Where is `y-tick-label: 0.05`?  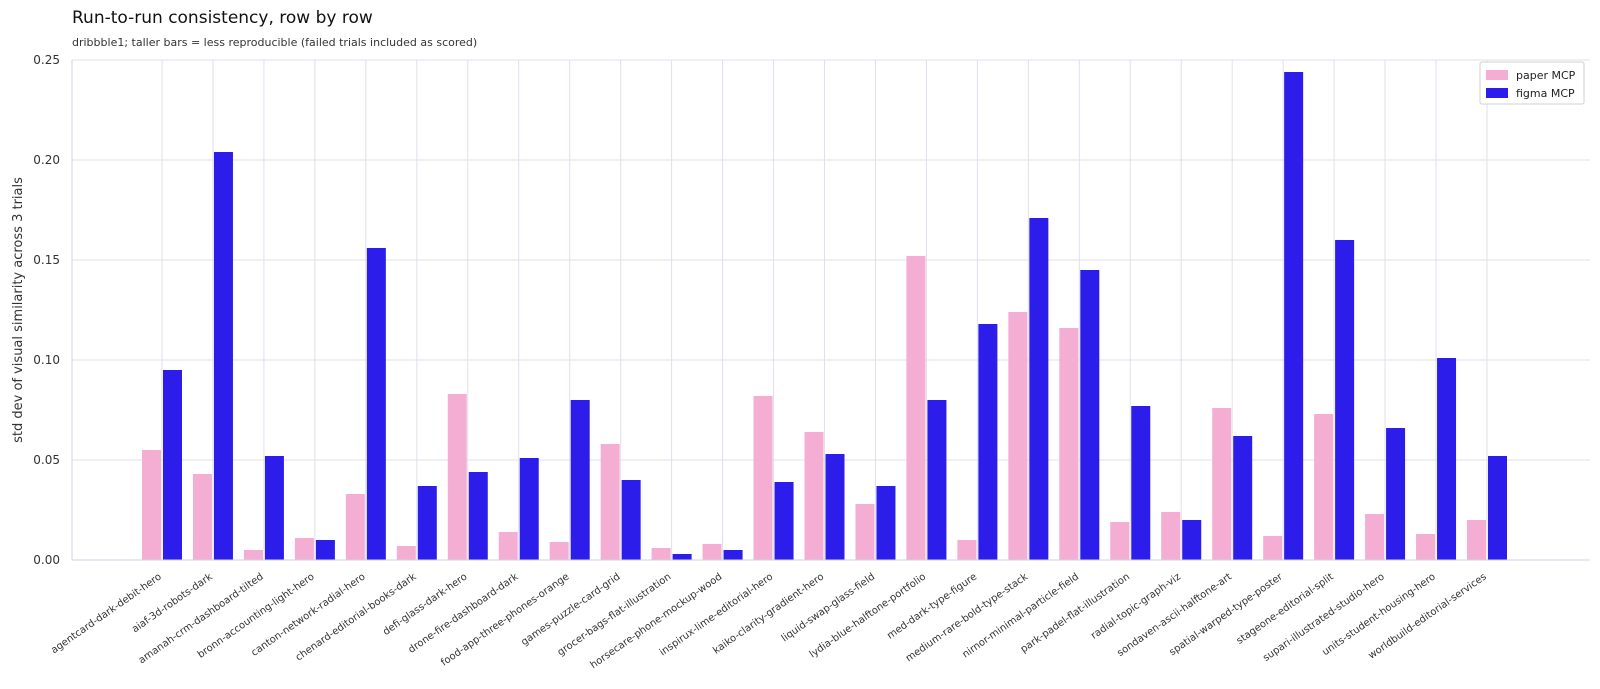 y-tick-label: 0.05 is located at coordinates (46, 460).